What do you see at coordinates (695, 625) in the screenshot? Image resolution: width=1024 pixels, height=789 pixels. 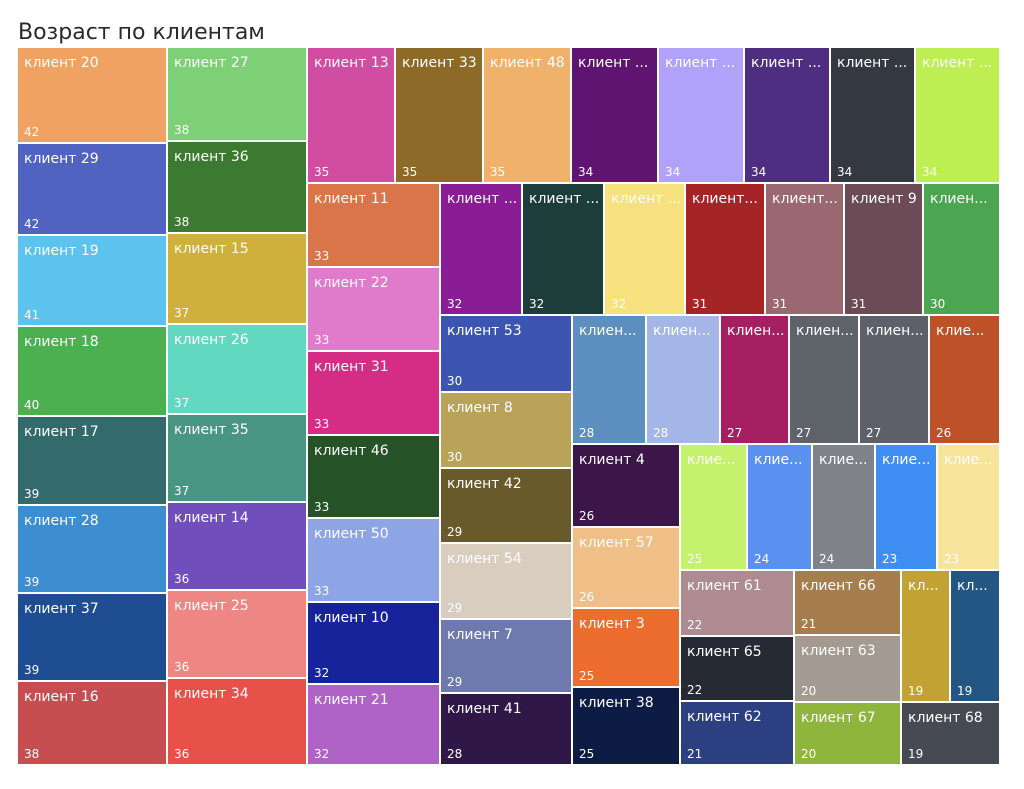 I see `tile-value: 22` at bounding box center [695, 625].